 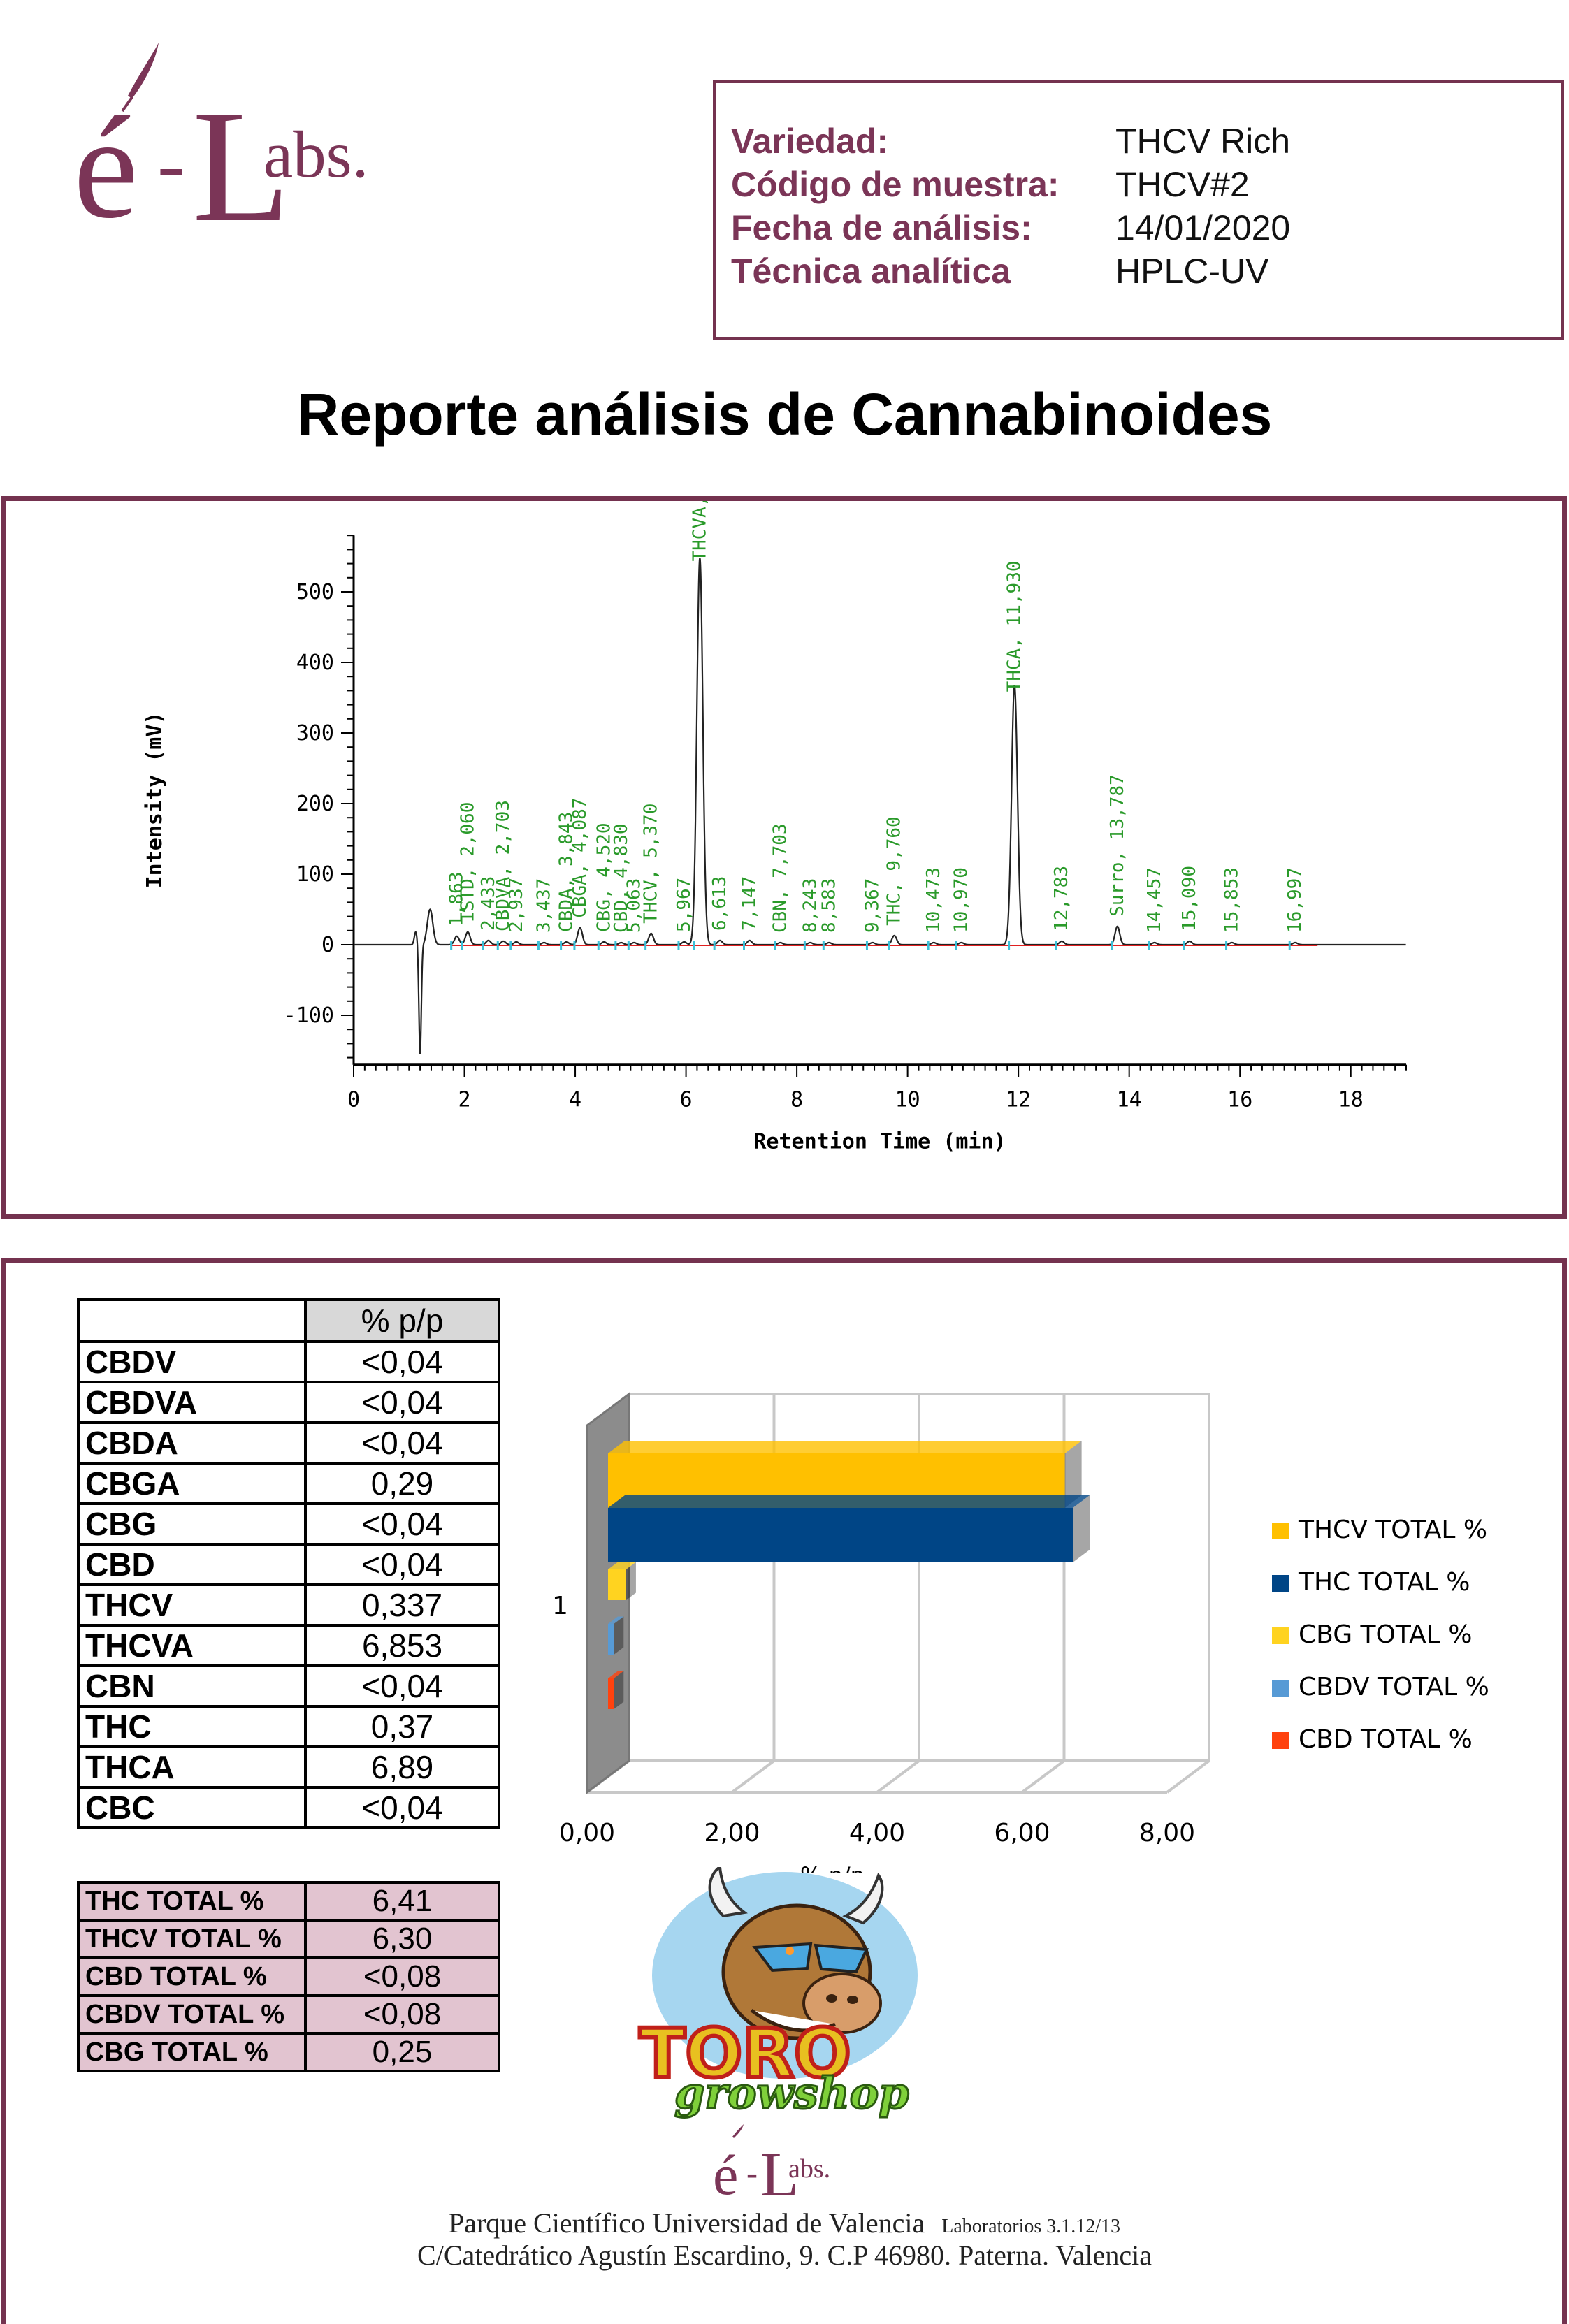 What do you see at coordinates (488, 903) in the screenshot?
I see `peak-label: 2,433` at bounding box center [488, 903].